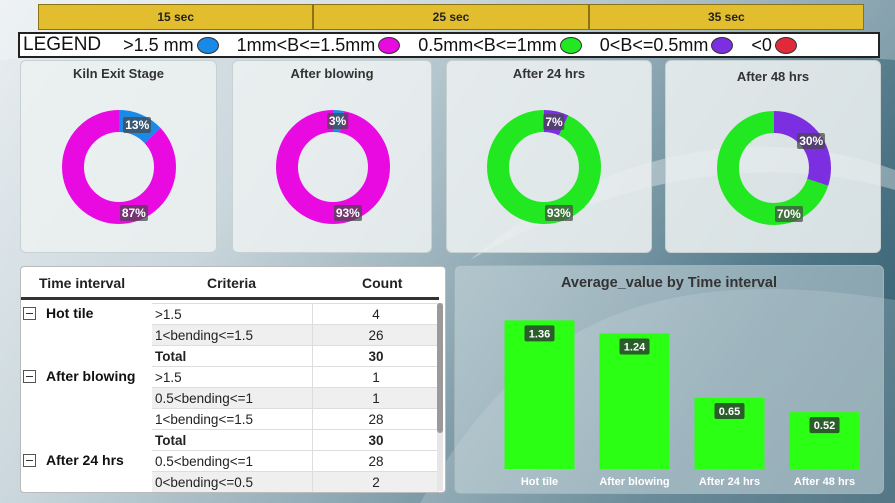 This screenshot has height=503, width=895. I want to click on time-segment: 25 sec, so click(451, 17).